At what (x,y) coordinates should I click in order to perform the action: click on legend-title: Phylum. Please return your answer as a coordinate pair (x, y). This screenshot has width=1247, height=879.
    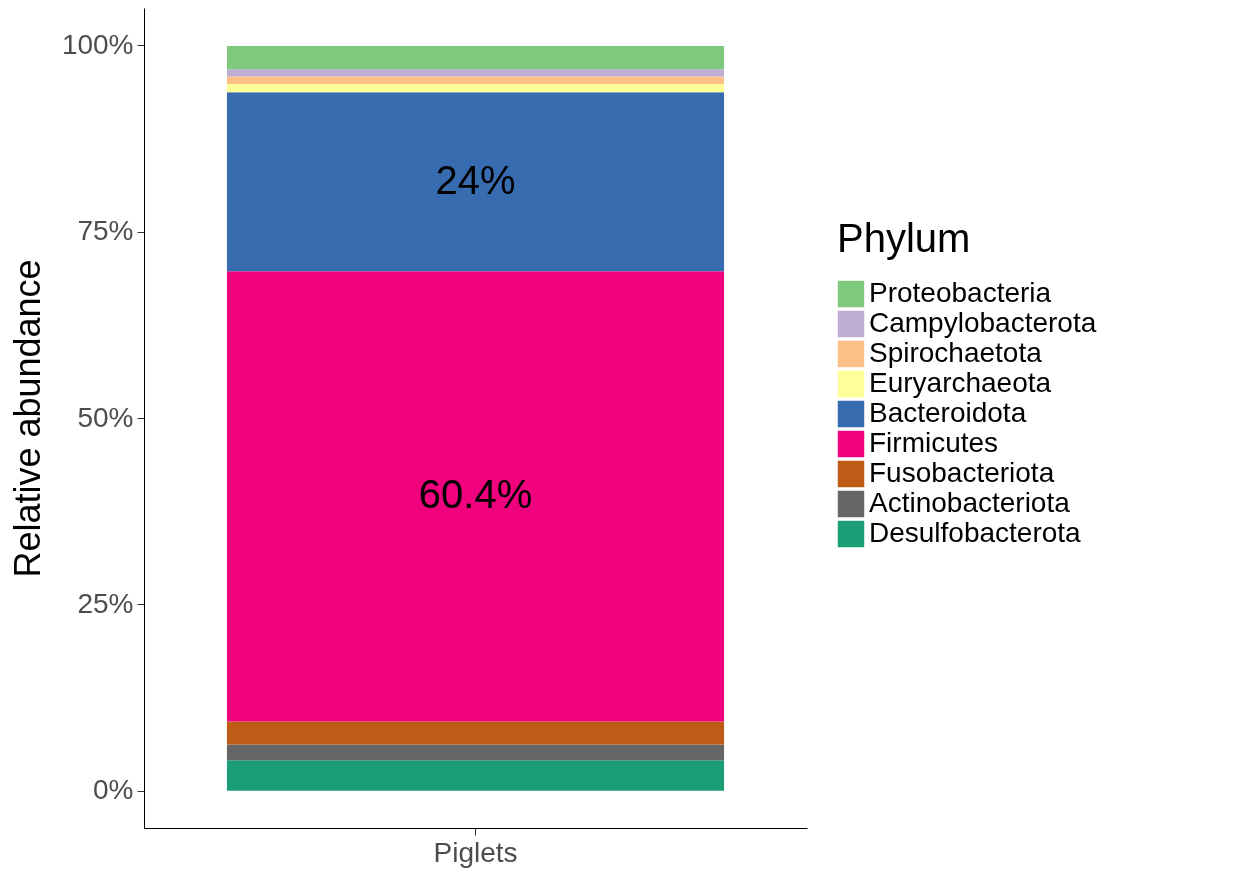
    Looking at the image, I should click on (904, 238).